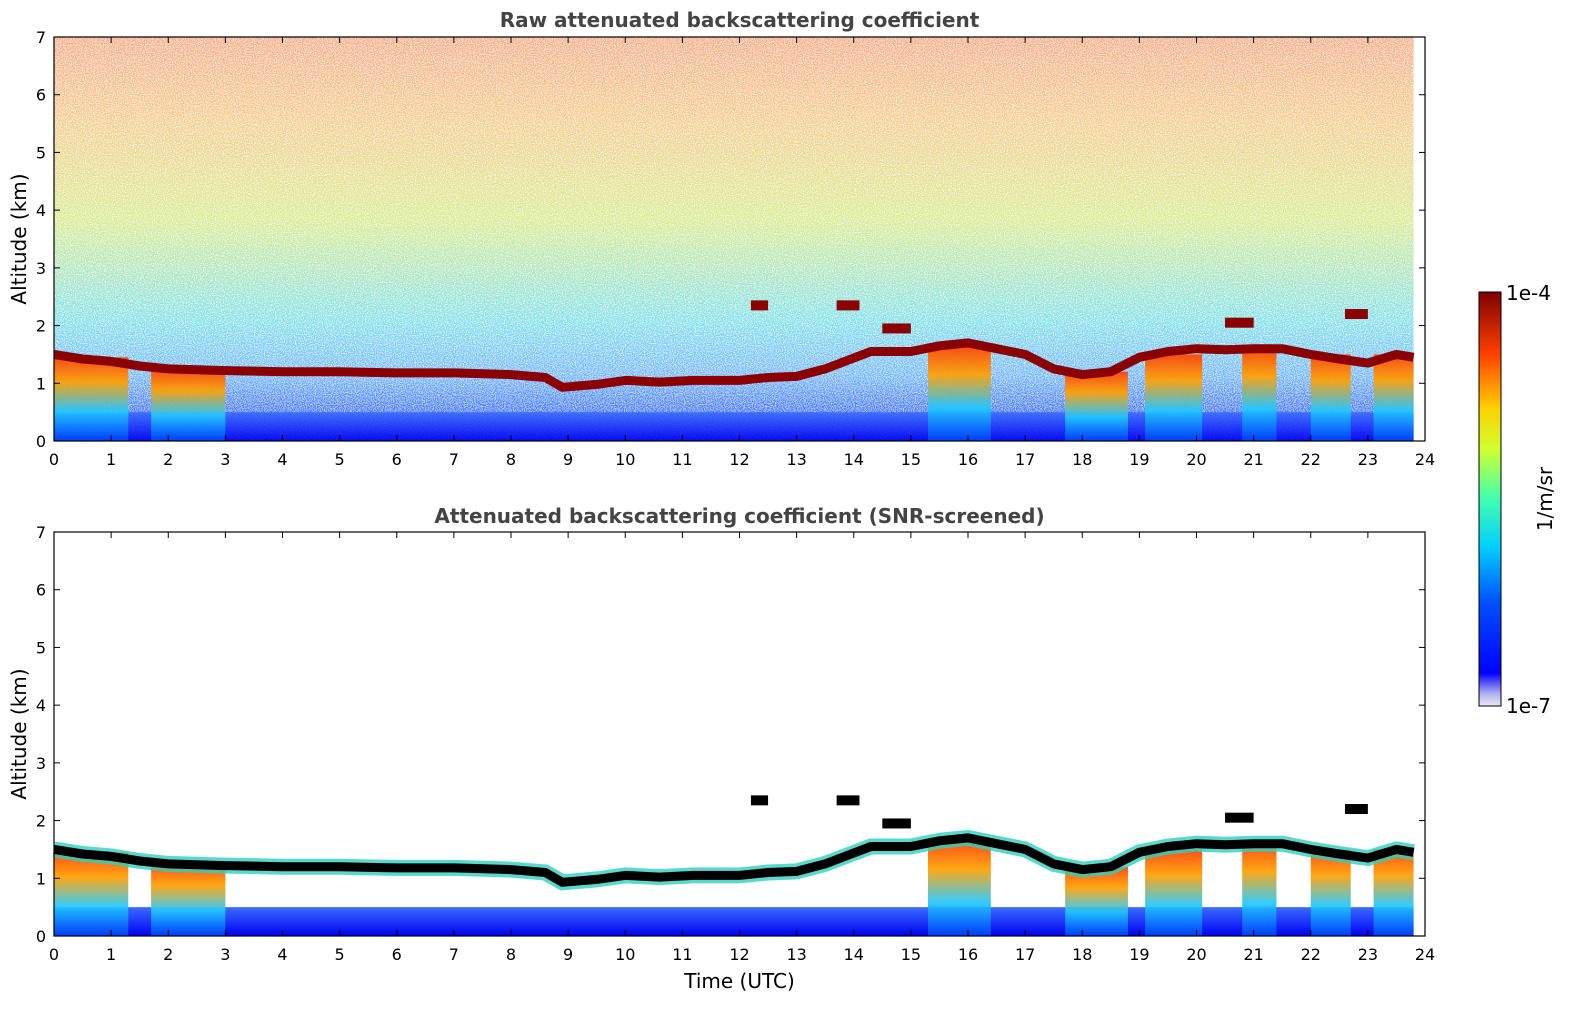 This screenshot has width=1595, height=1020. I want to click on x-tick-label: 22, so click(1311, 954).